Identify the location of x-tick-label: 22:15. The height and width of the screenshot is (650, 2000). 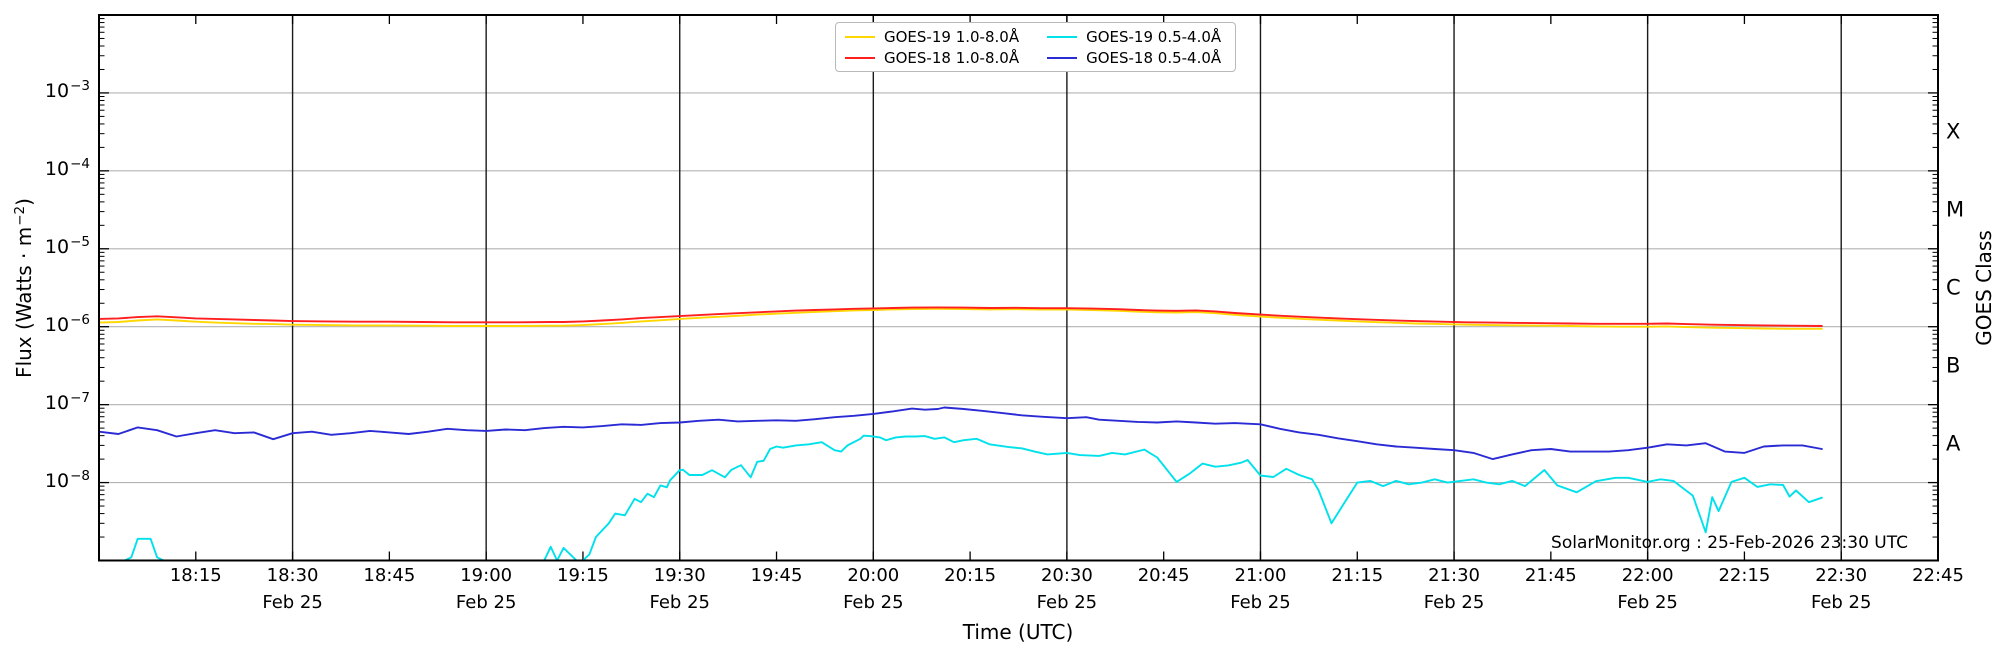
(1744, 575).